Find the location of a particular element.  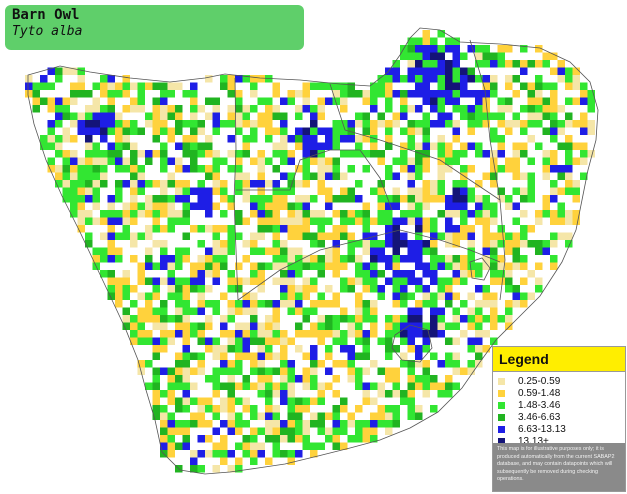

legend-item: 0.59-1.48 is located at coordinates (561, 393).